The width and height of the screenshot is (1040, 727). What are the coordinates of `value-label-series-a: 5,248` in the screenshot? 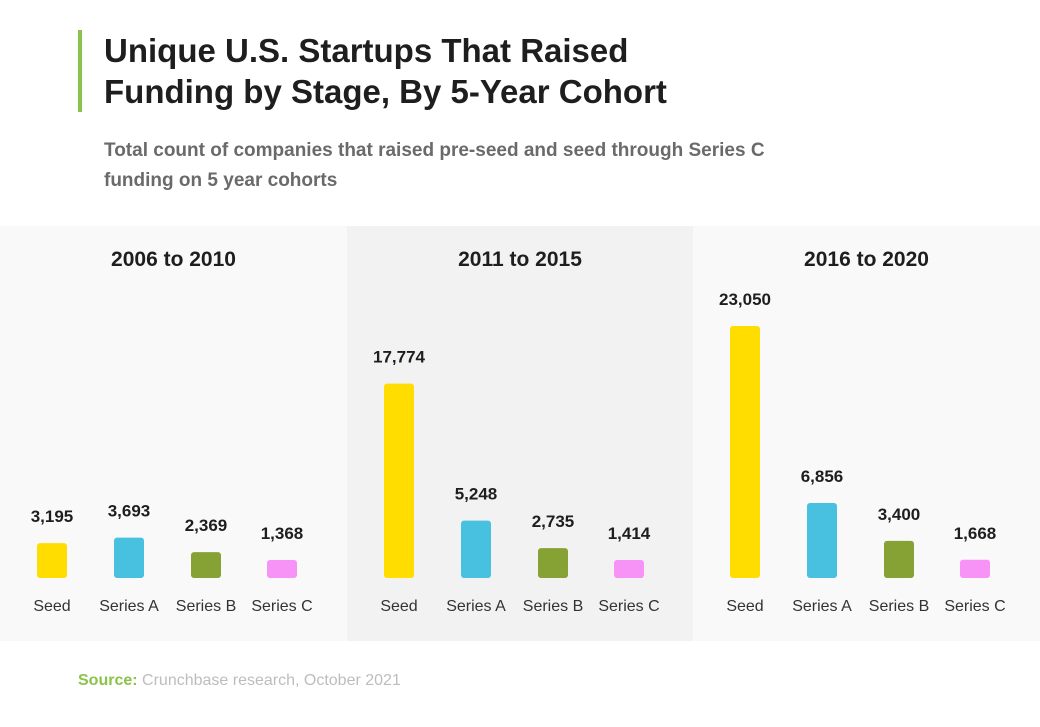 It's located at (476, 494).